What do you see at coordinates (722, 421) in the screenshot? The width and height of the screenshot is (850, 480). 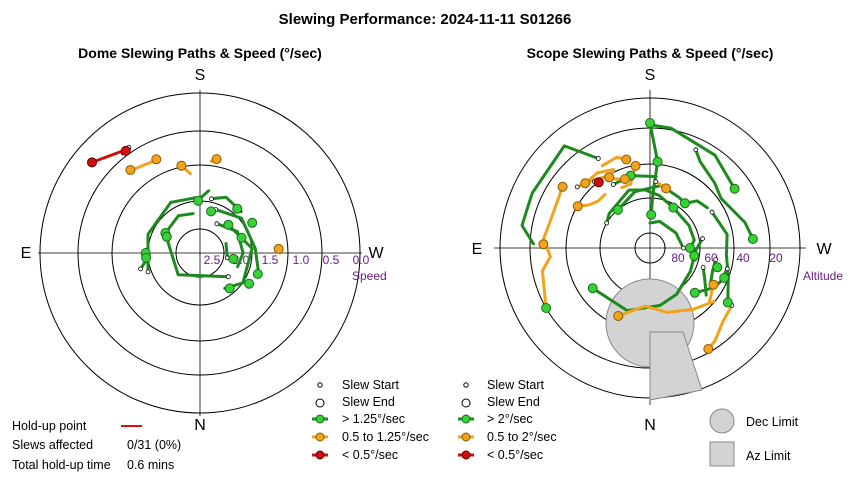 I see `dec-limit-swatch` at bounding box center [722, 421].